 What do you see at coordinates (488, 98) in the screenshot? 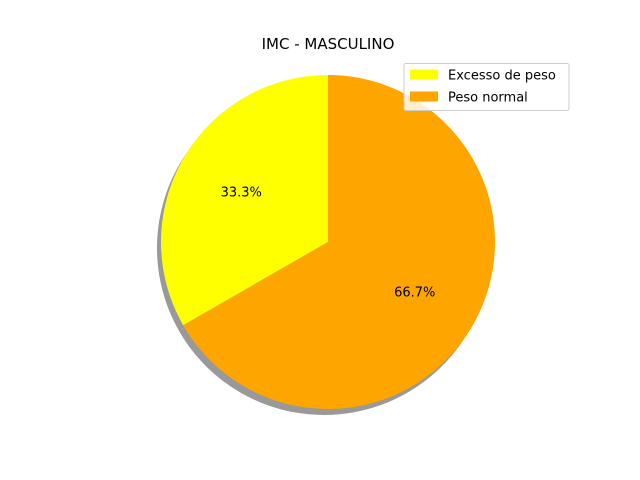
I see `legend-label-peso-normal: Peso normal` at bounding box center [488, 98].